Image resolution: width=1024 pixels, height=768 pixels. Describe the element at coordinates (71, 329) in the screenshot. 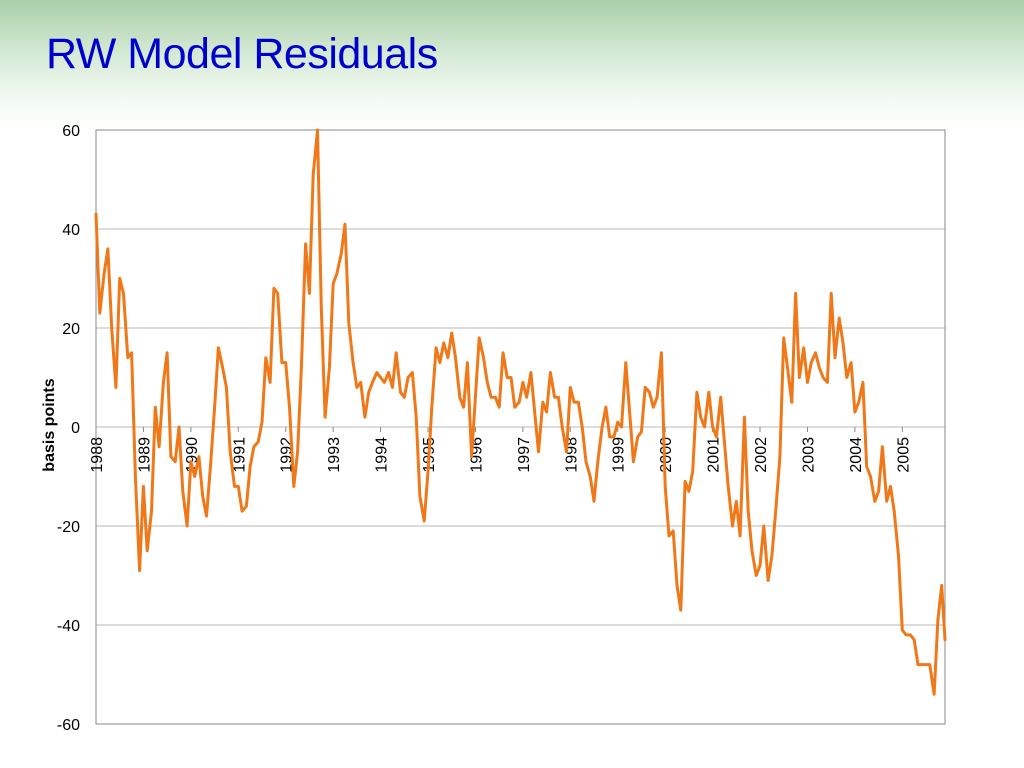

I see `y-tick-label: 20` at that location.